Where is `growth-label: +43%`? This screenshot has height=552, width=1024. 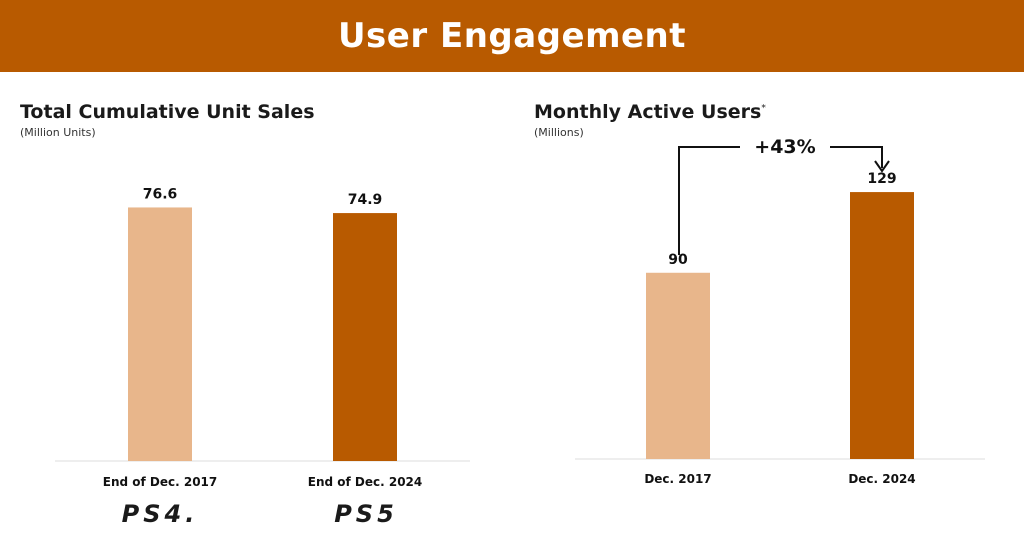 growth-label: +43% is located at coordinates (784, 147).